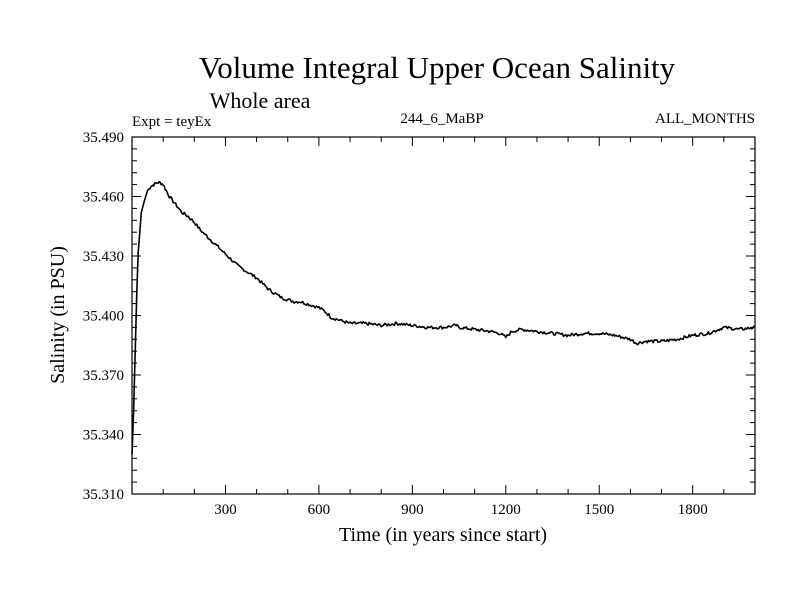 Image resolution: width=800 pixels, height=600 pixels. What do you see at coordinates (172, 122) in the screenshot?
I see `experiment-label: Expt = teyEx` at bounding box center [172, 122].